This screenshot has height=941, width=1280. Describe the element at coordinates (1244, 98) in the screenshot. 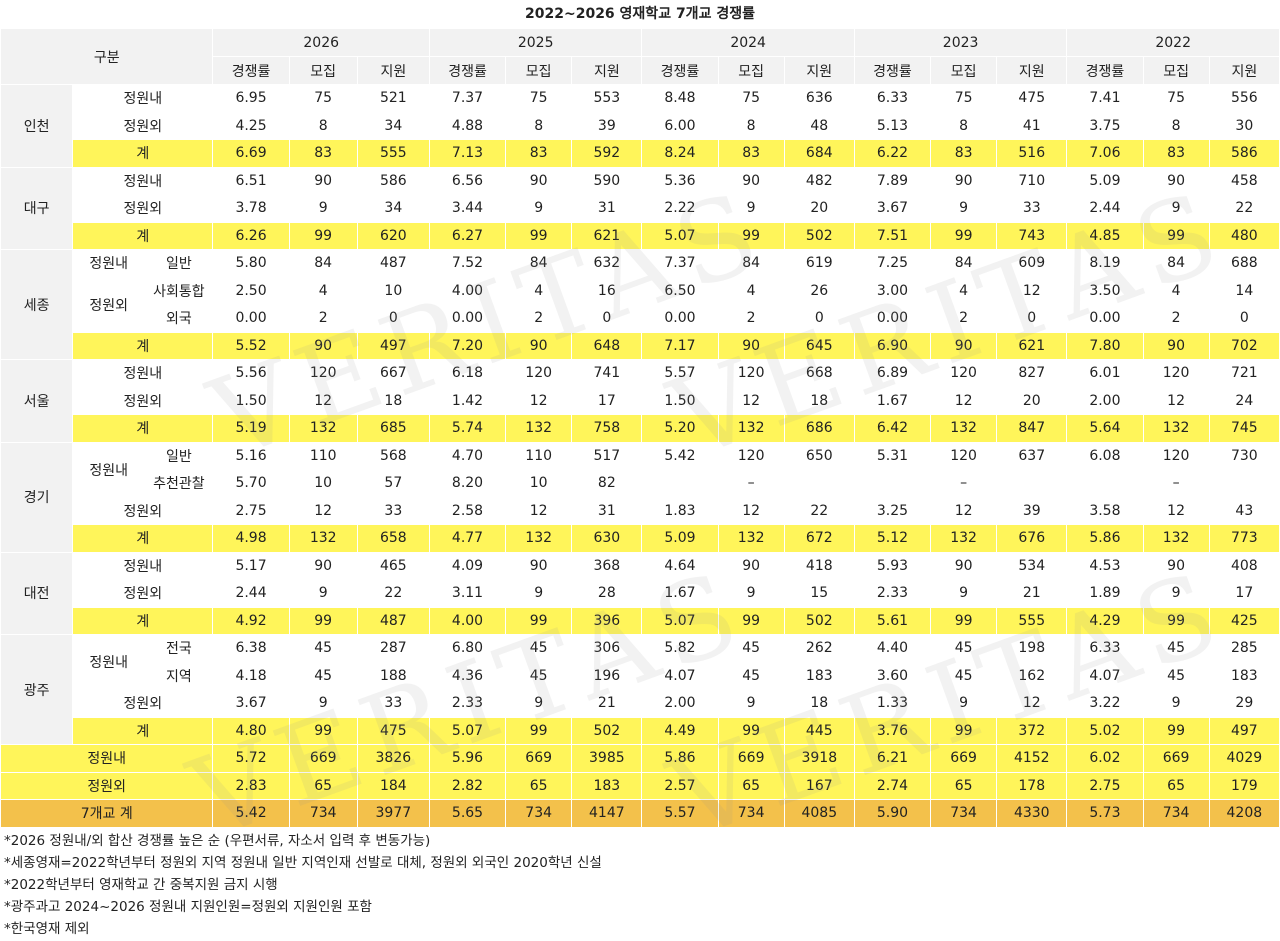

I see `table-cell: 556` at that location.